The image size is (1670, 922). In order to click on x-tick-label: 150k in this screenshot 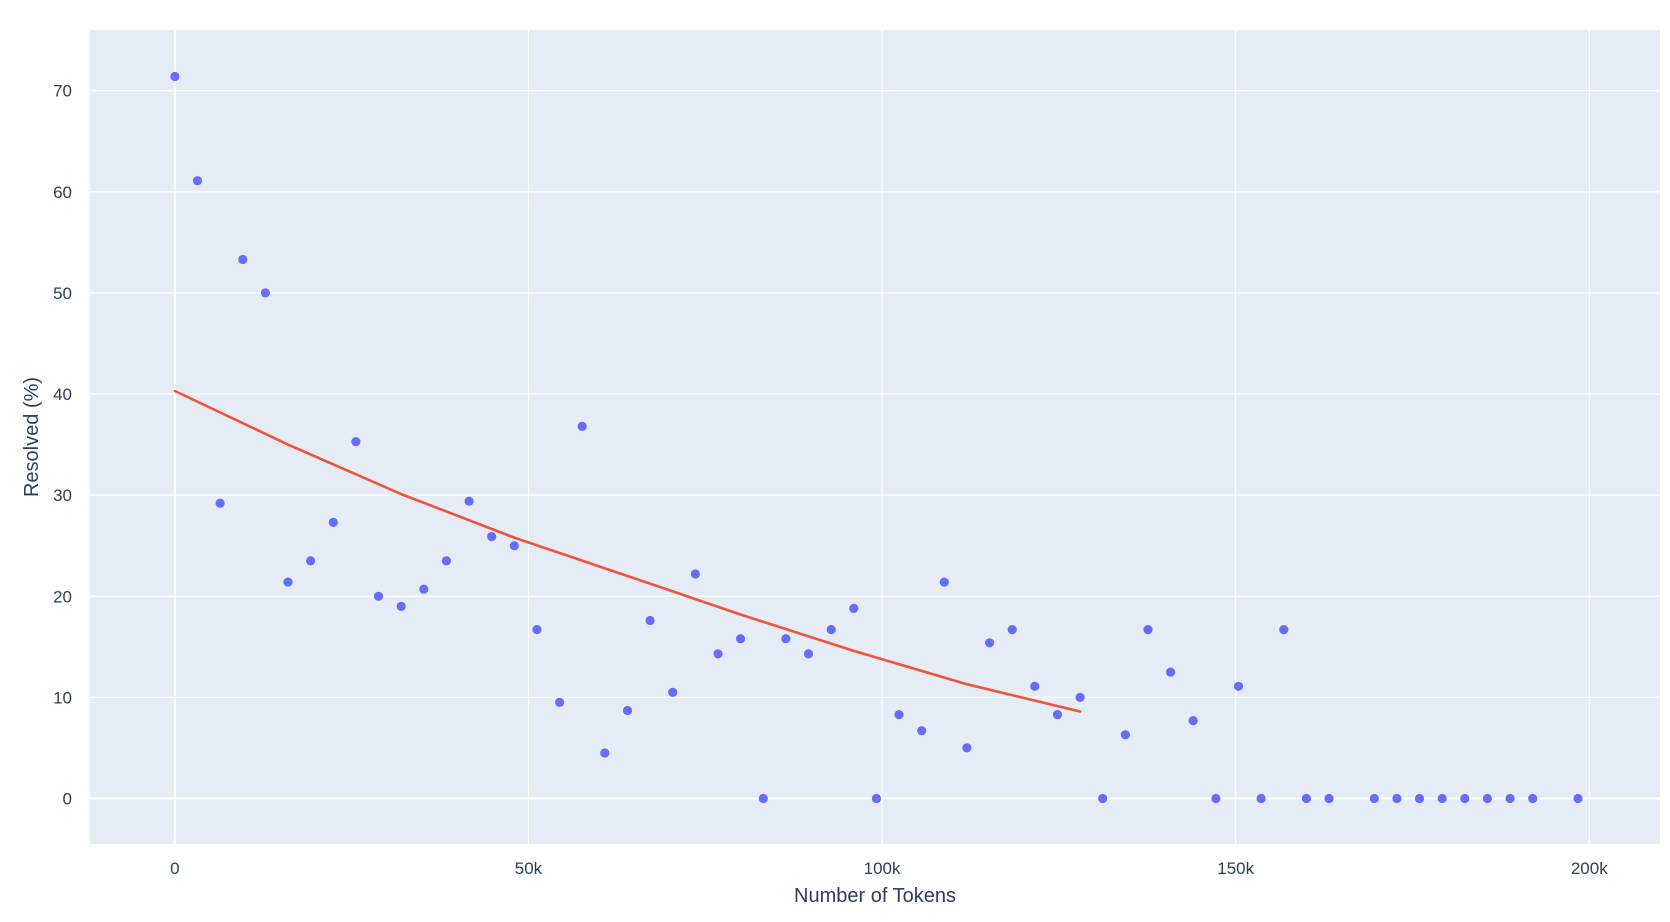, I will do `click(1235, 868)`.